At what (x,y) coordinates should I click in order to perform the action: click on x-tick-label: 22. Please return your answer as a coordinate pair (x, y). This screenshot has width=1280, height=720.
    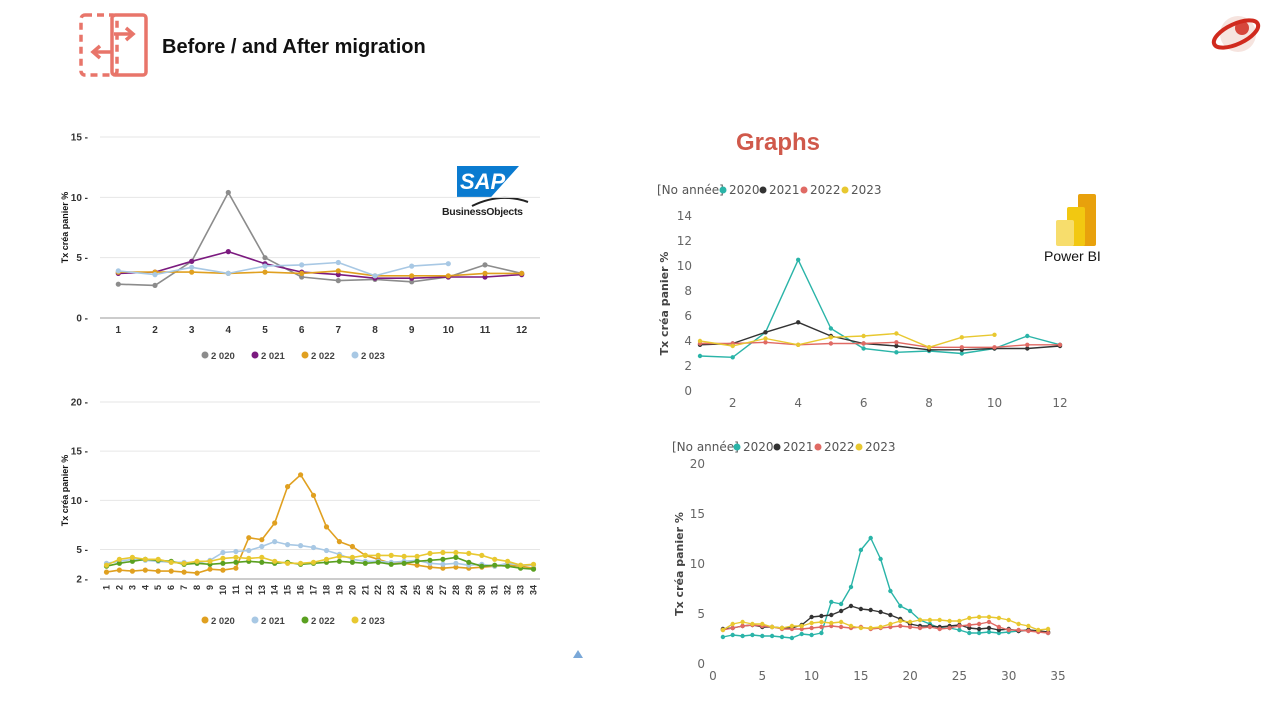
    Looking at the image, I should click on (378, 590).